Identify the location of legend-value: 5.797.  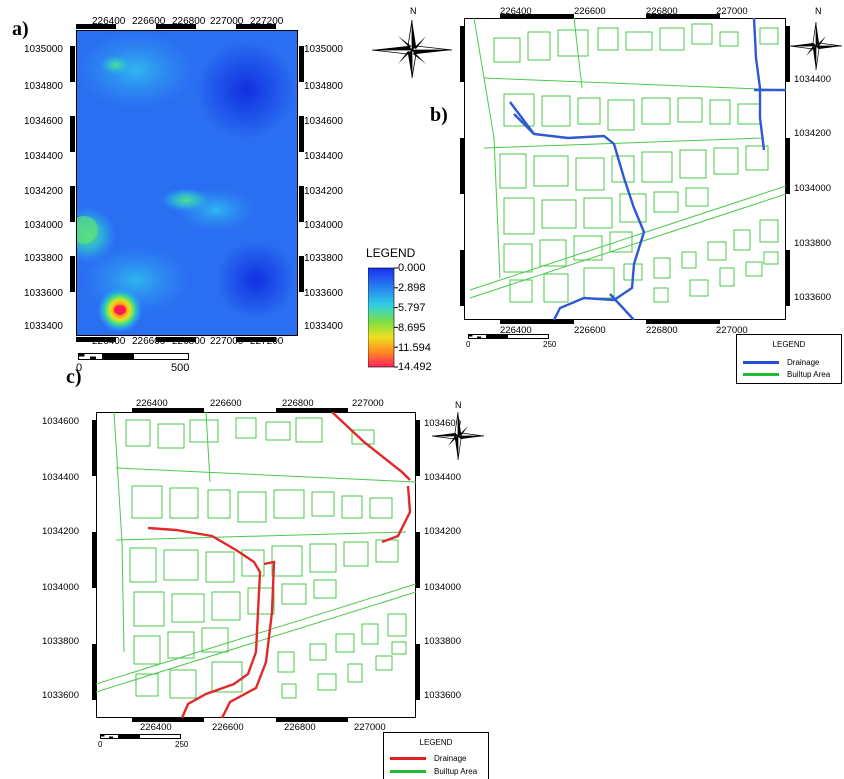
(412, 308).